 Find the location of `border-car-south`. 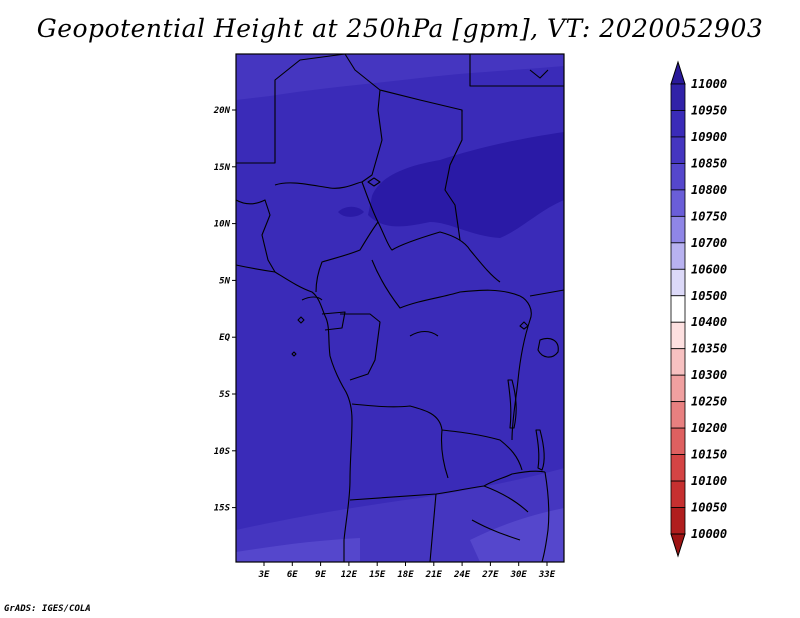

border-car-south is located at coordinates (446, 284).